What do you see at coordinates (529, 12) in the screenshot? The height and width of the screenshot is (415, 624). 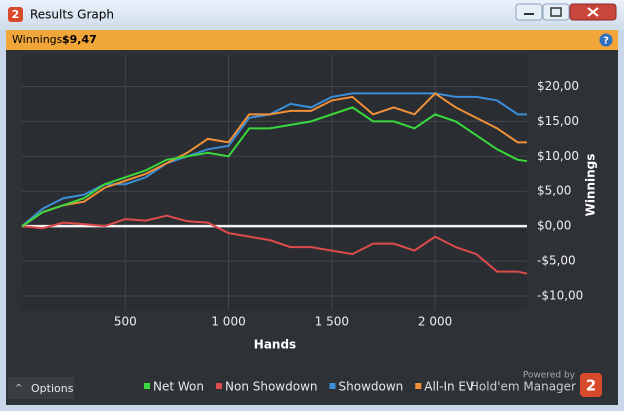 I see `minimize-button` at bounding box center [529, 12].